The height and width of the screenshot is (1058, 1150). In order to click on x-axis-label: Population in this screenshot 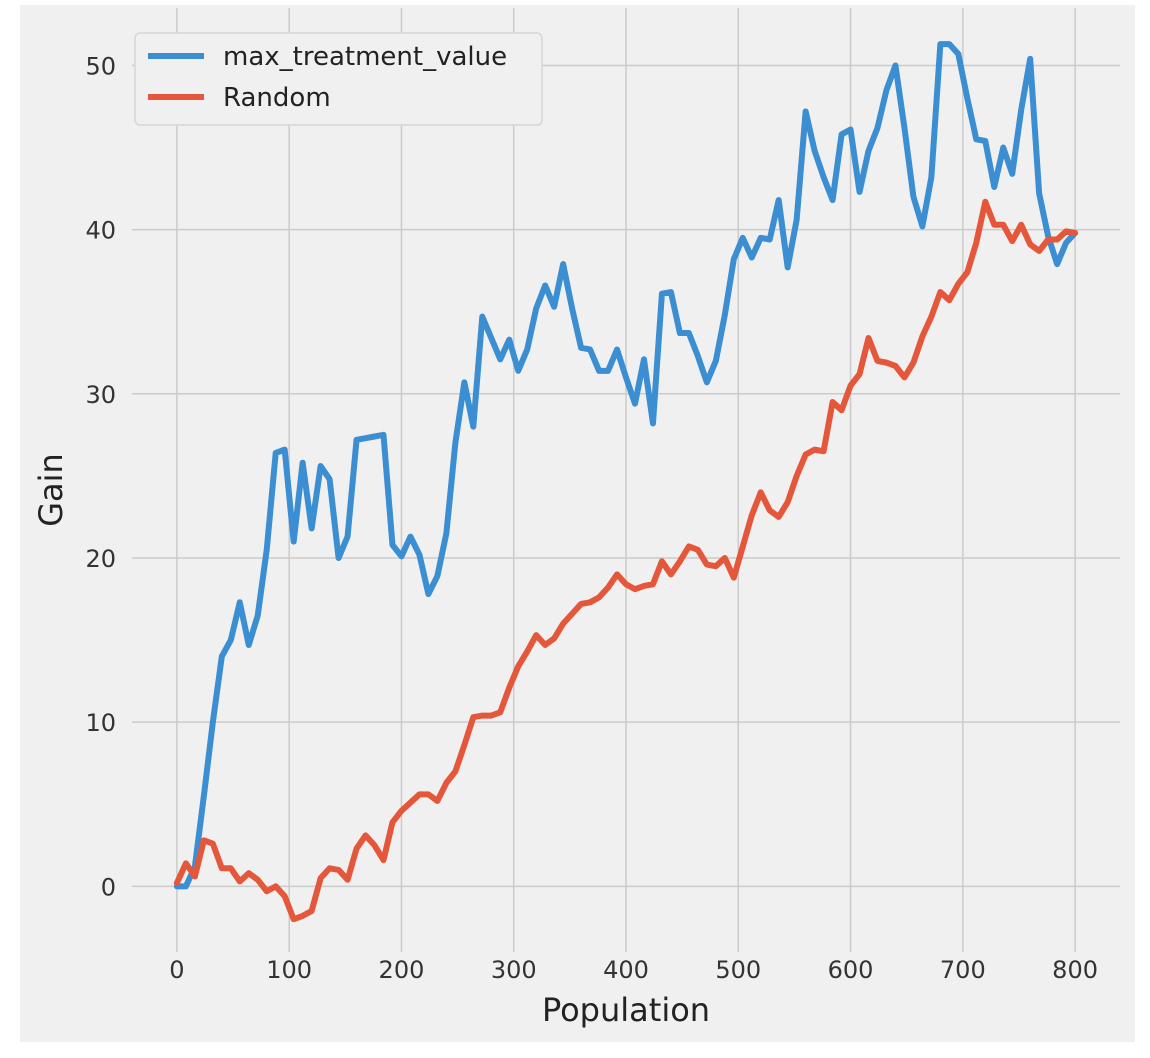, I will do `click(626, 1010)`.